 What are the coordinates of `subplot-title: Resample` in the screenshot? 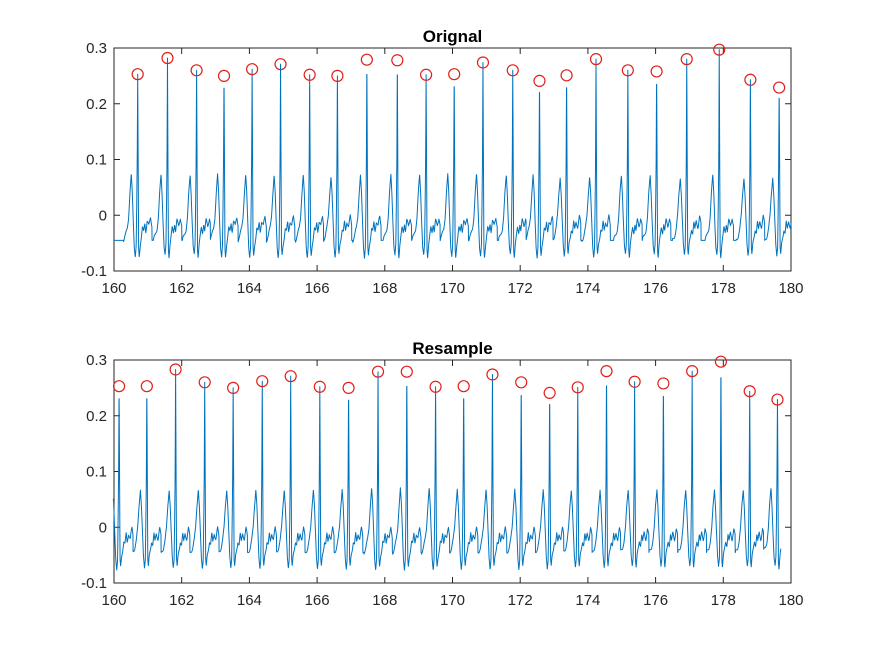 It's located at (452, 348).